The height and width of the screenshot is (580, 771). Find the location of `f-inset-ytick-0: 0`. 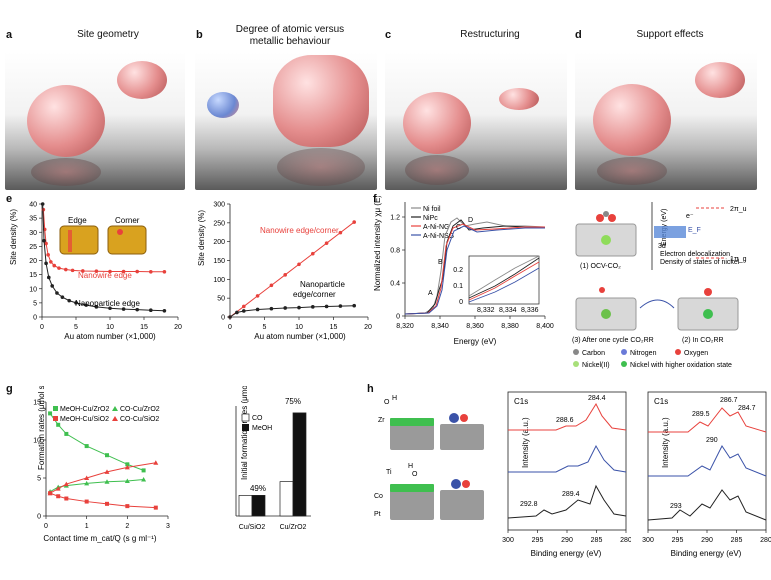

f-inset-ytick-0: 0 is located at coordinates (461, 302).